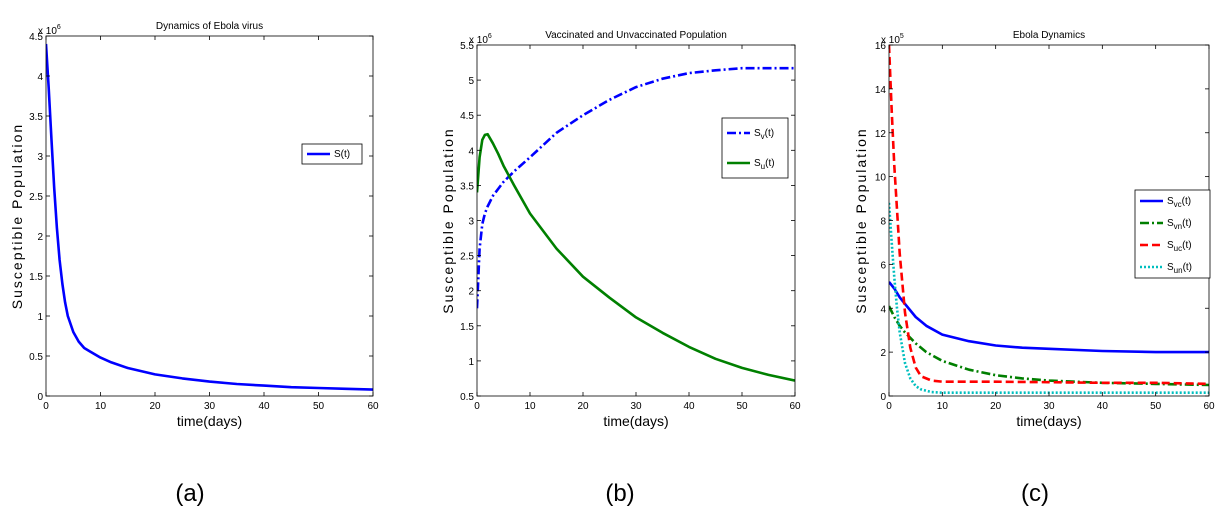  What do you see at coordinates (209, 26) in the screenshot?
I see `chart-title: Dynamics of Ebola virus` at bounding box center [209, 26].